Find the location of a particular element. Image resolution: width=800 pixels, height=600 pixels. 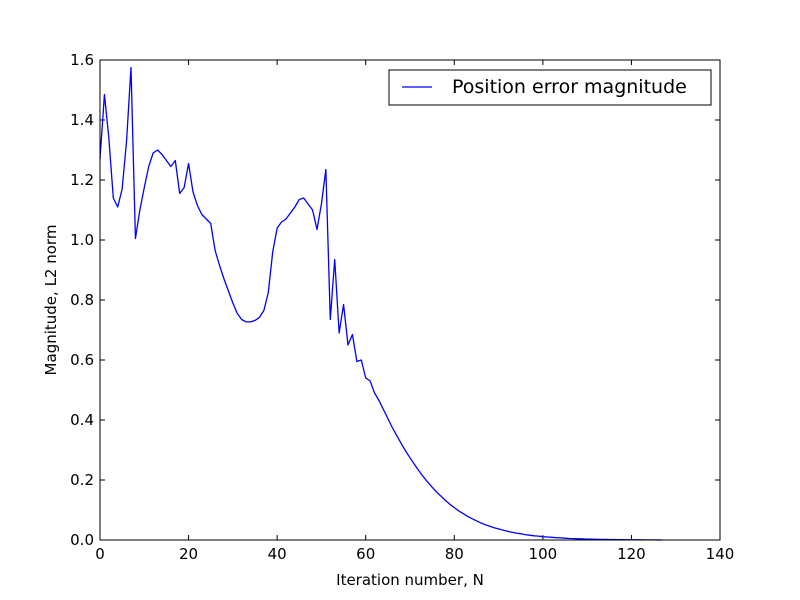

x-tick-label: 140 is located at coordinates (720, 554).